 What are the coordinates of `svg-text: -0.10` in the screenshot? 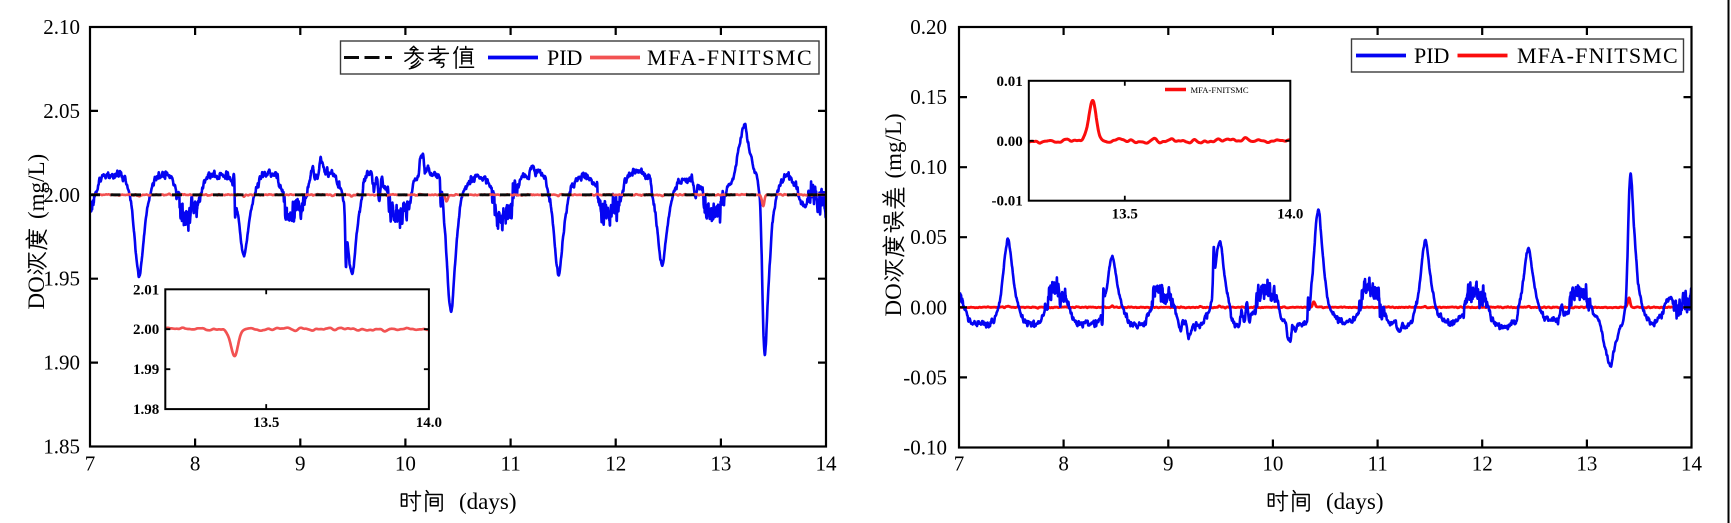 It's located at (925, 448).